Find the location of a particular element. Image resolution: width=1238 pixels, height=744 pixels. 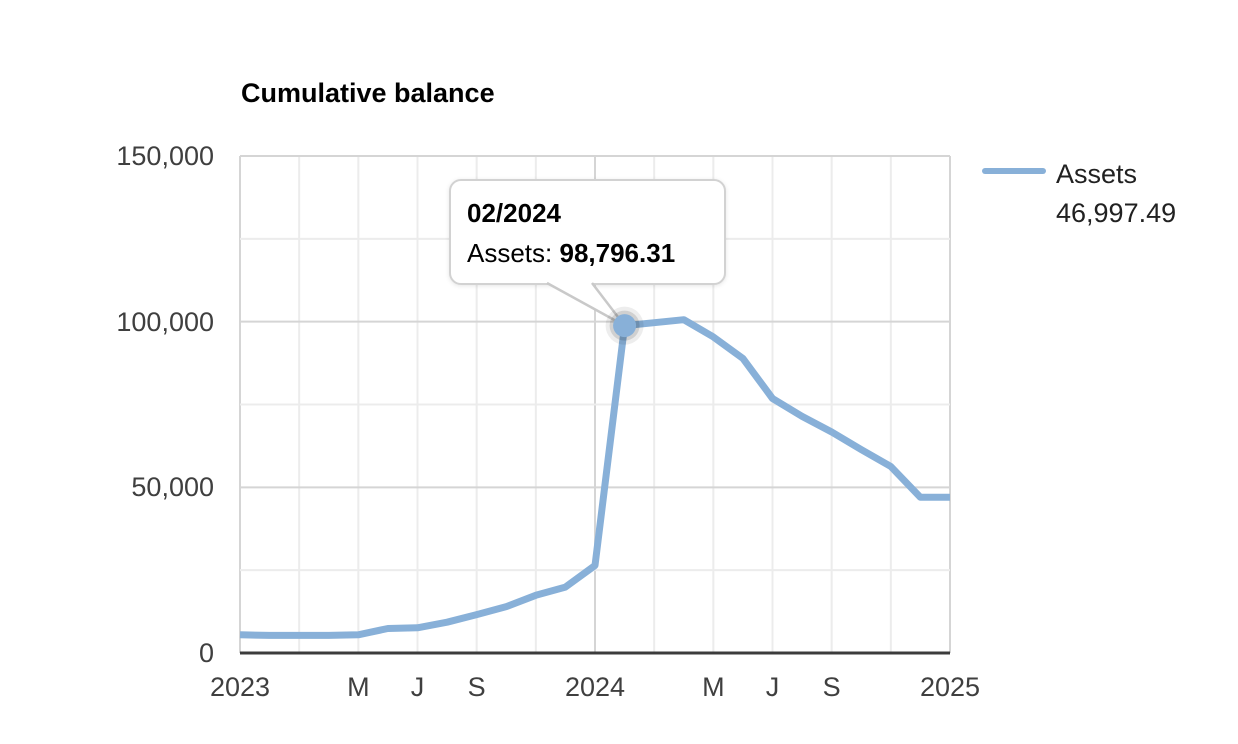

x-tick-label: 2024 is located at coordinates (595, 687).